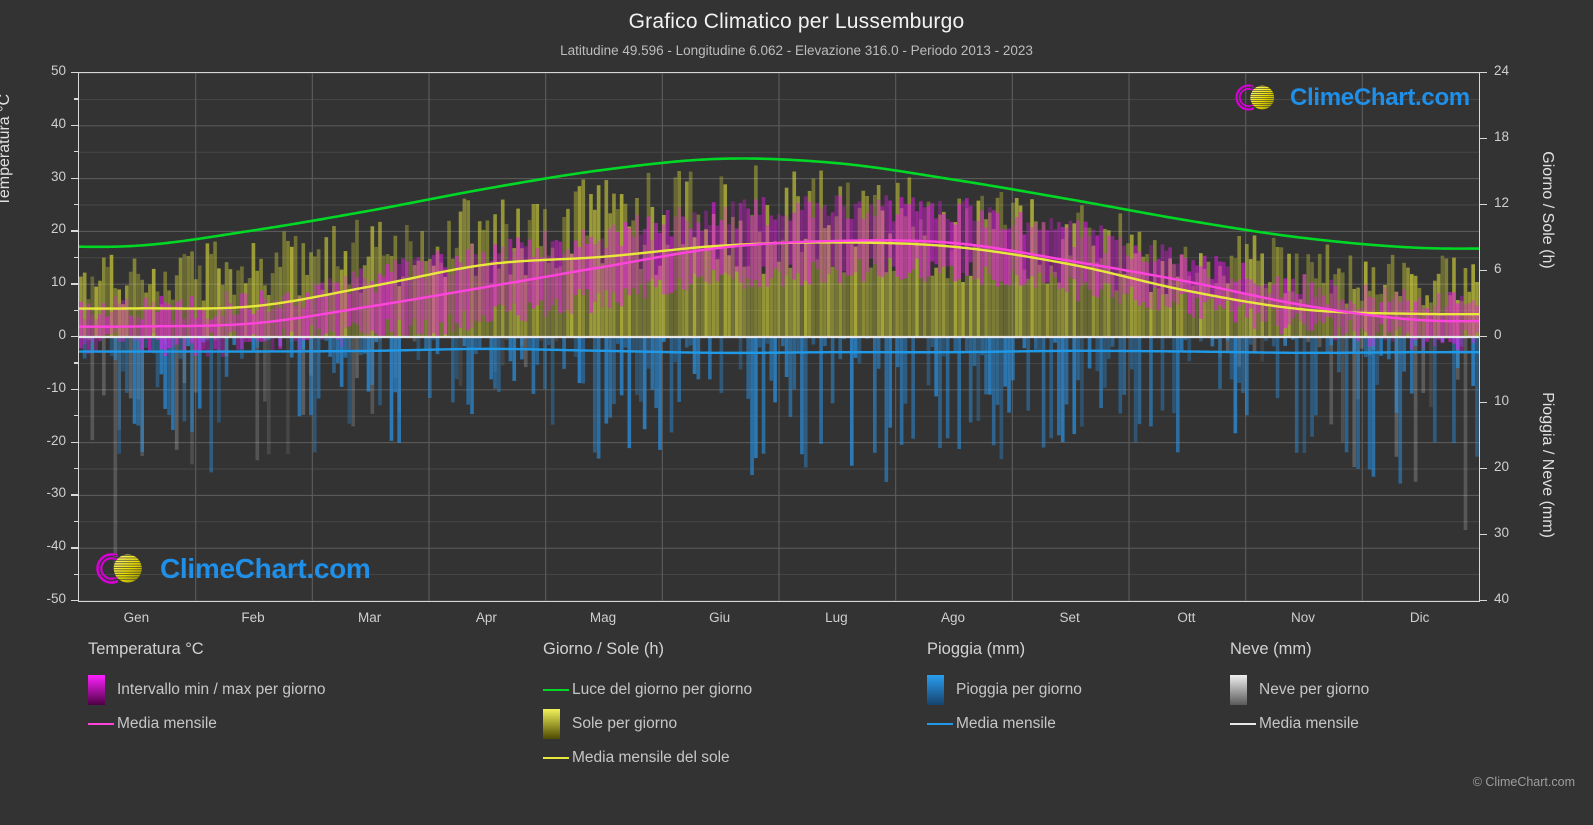  What do you see at coordinates (1502, 466) in the screenshot?
I see `y-tick-right-precip: 20` at bounding box center [1502, 466].